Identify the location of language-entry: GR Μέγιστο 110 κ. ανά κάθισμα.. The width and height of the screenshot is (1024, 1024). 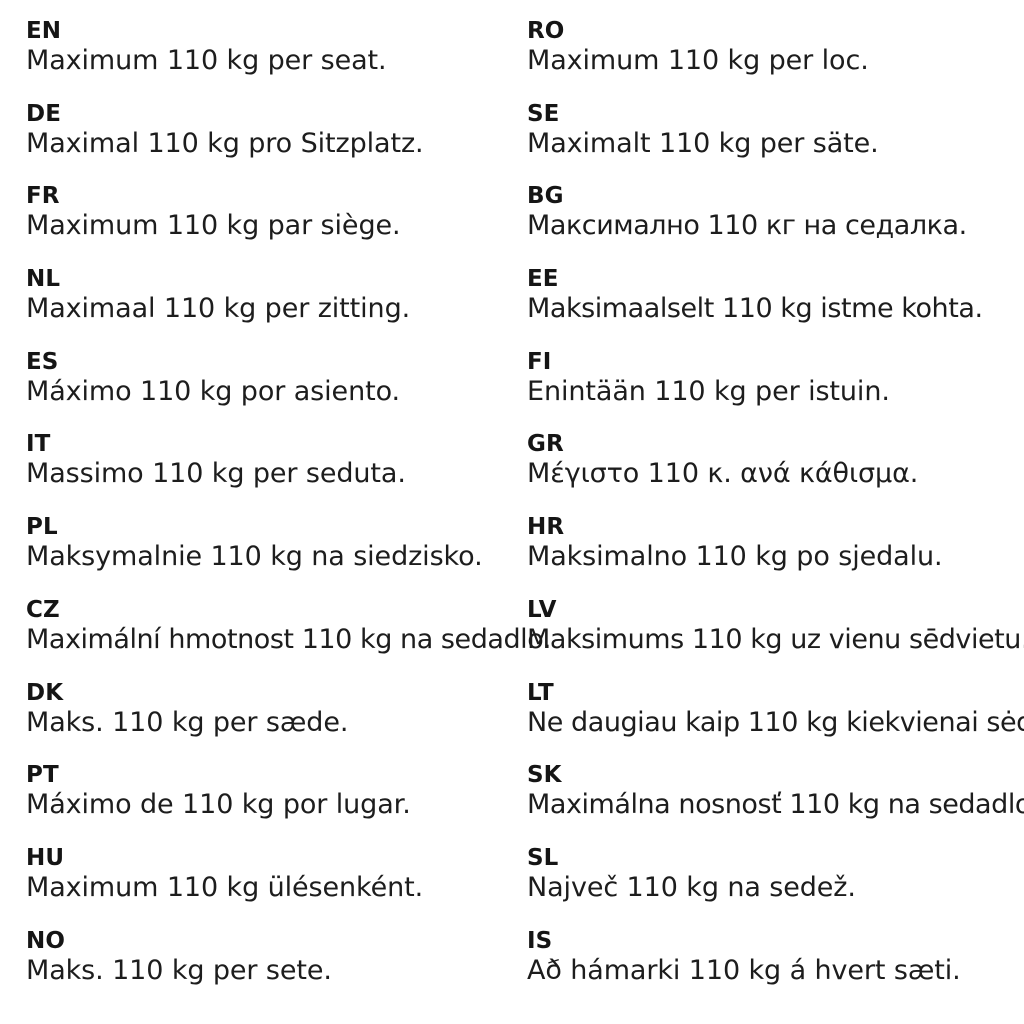
(771, 472).